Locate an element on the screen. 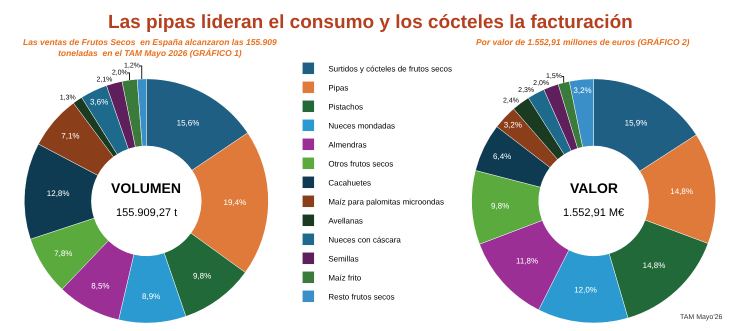 This screenshot has height=331, width=740. chart-subtitle: Por valor de 1.552,91 millones de euros (GRÁFICO 2) is located at coordinates (583, 42).